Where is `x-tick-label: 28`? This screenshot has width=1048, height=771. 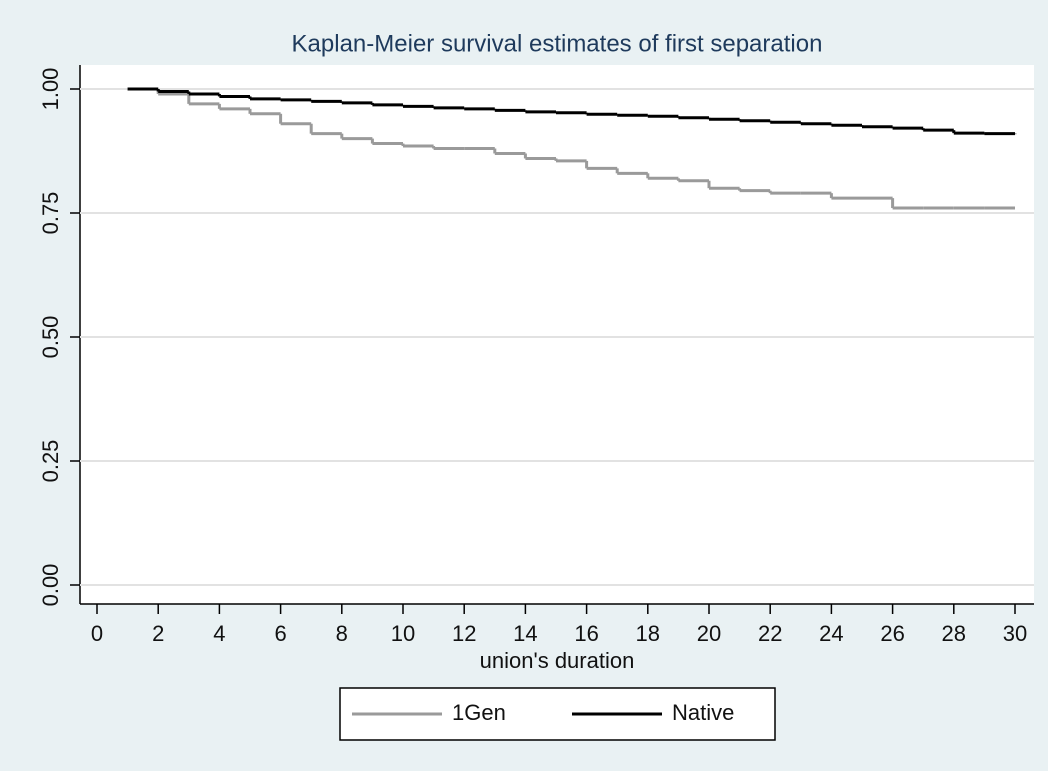 x-tick-label: 28 is located at coordinates (954, 633).